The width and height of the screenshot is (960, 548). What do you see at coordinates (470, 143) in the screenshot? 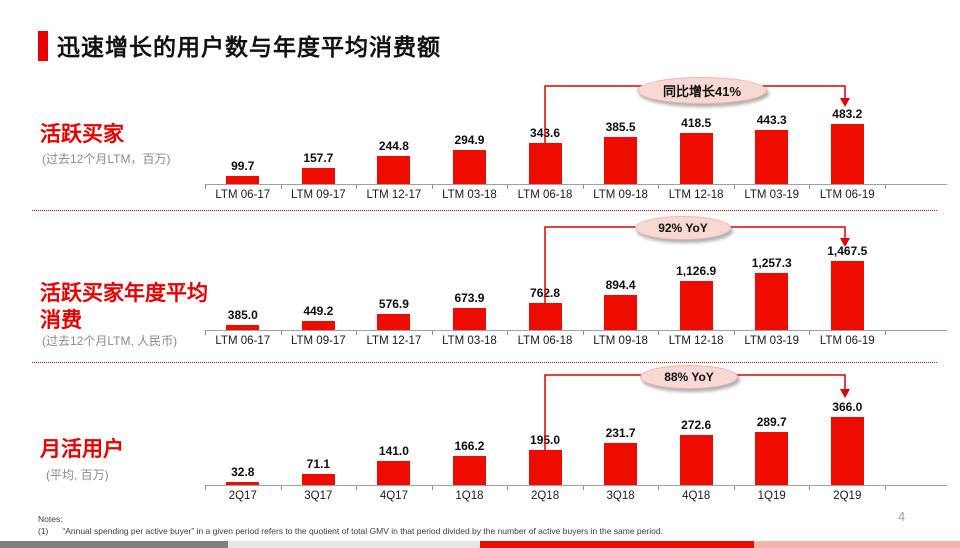
I see `bar-slot: 294.9` at bounding box center [470, 143].